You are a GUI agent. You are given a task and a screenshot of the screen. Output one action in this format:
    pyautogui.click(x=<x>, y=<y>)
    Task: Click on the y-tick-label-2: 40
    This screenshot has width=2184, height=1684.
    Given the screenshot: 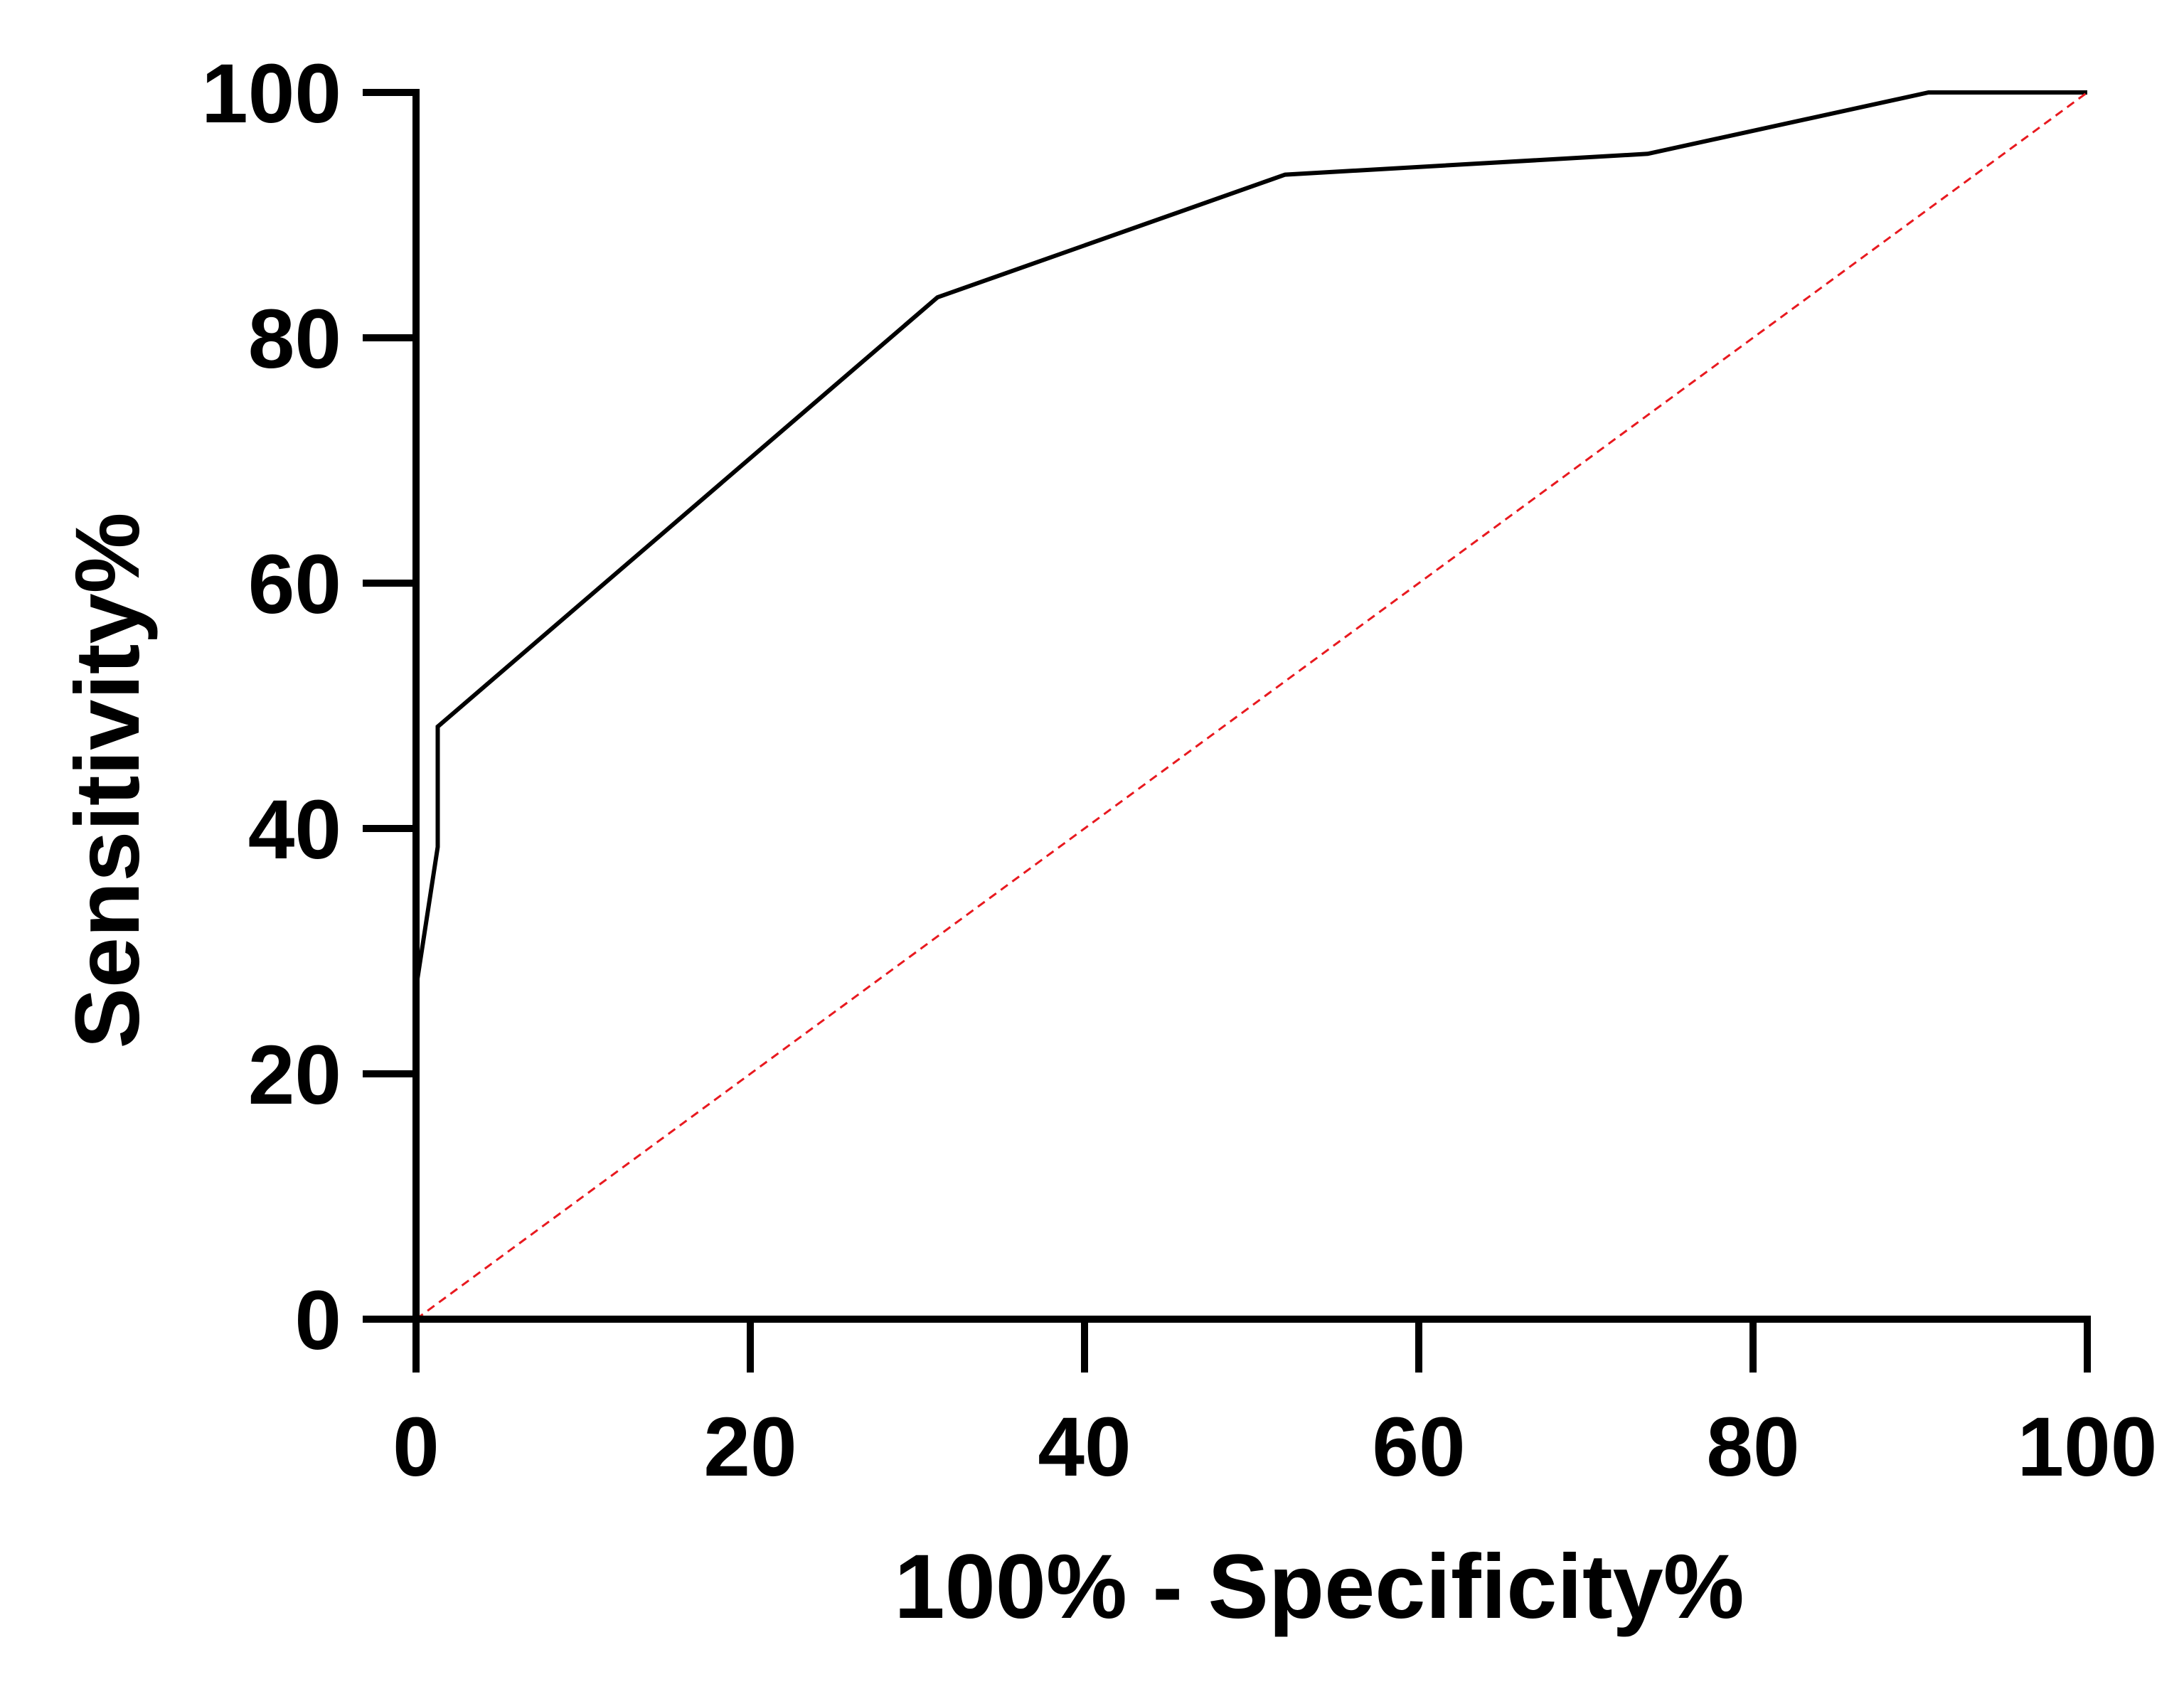 What is the action you would take?
    pyautogui.click(x=294, y=830)
    